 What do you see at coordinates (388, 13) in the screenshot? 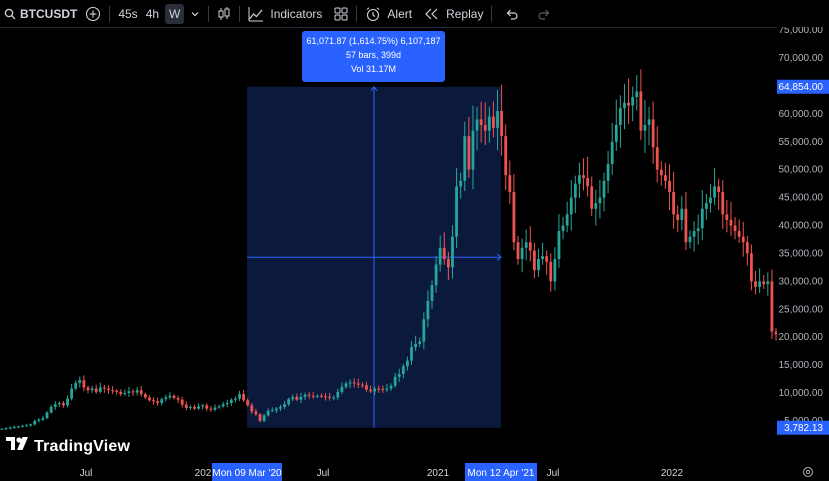
I see `alert-button: Alert` at bounding box center [388, 13].